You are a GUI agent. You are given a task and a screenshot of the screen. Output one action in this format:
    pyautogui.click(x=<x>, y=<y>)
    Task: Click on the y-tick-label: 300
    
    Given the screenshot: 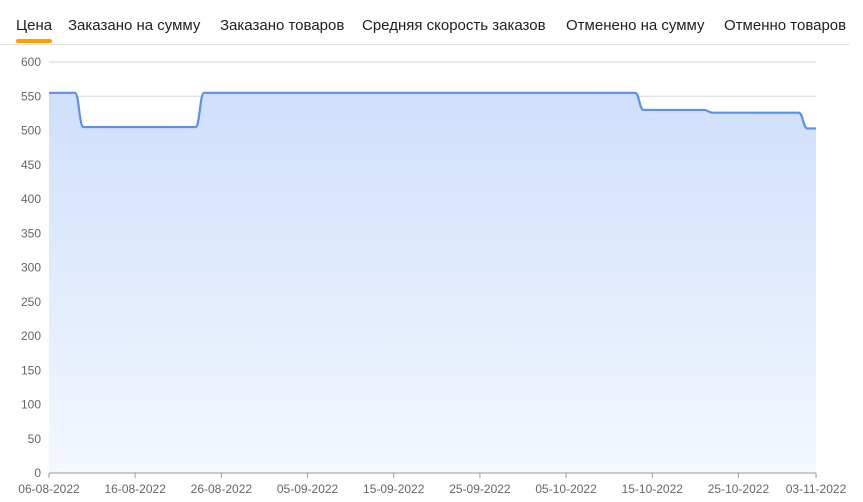 What is the action you would take?
    pyautogui.click(x=31, y=268)
    